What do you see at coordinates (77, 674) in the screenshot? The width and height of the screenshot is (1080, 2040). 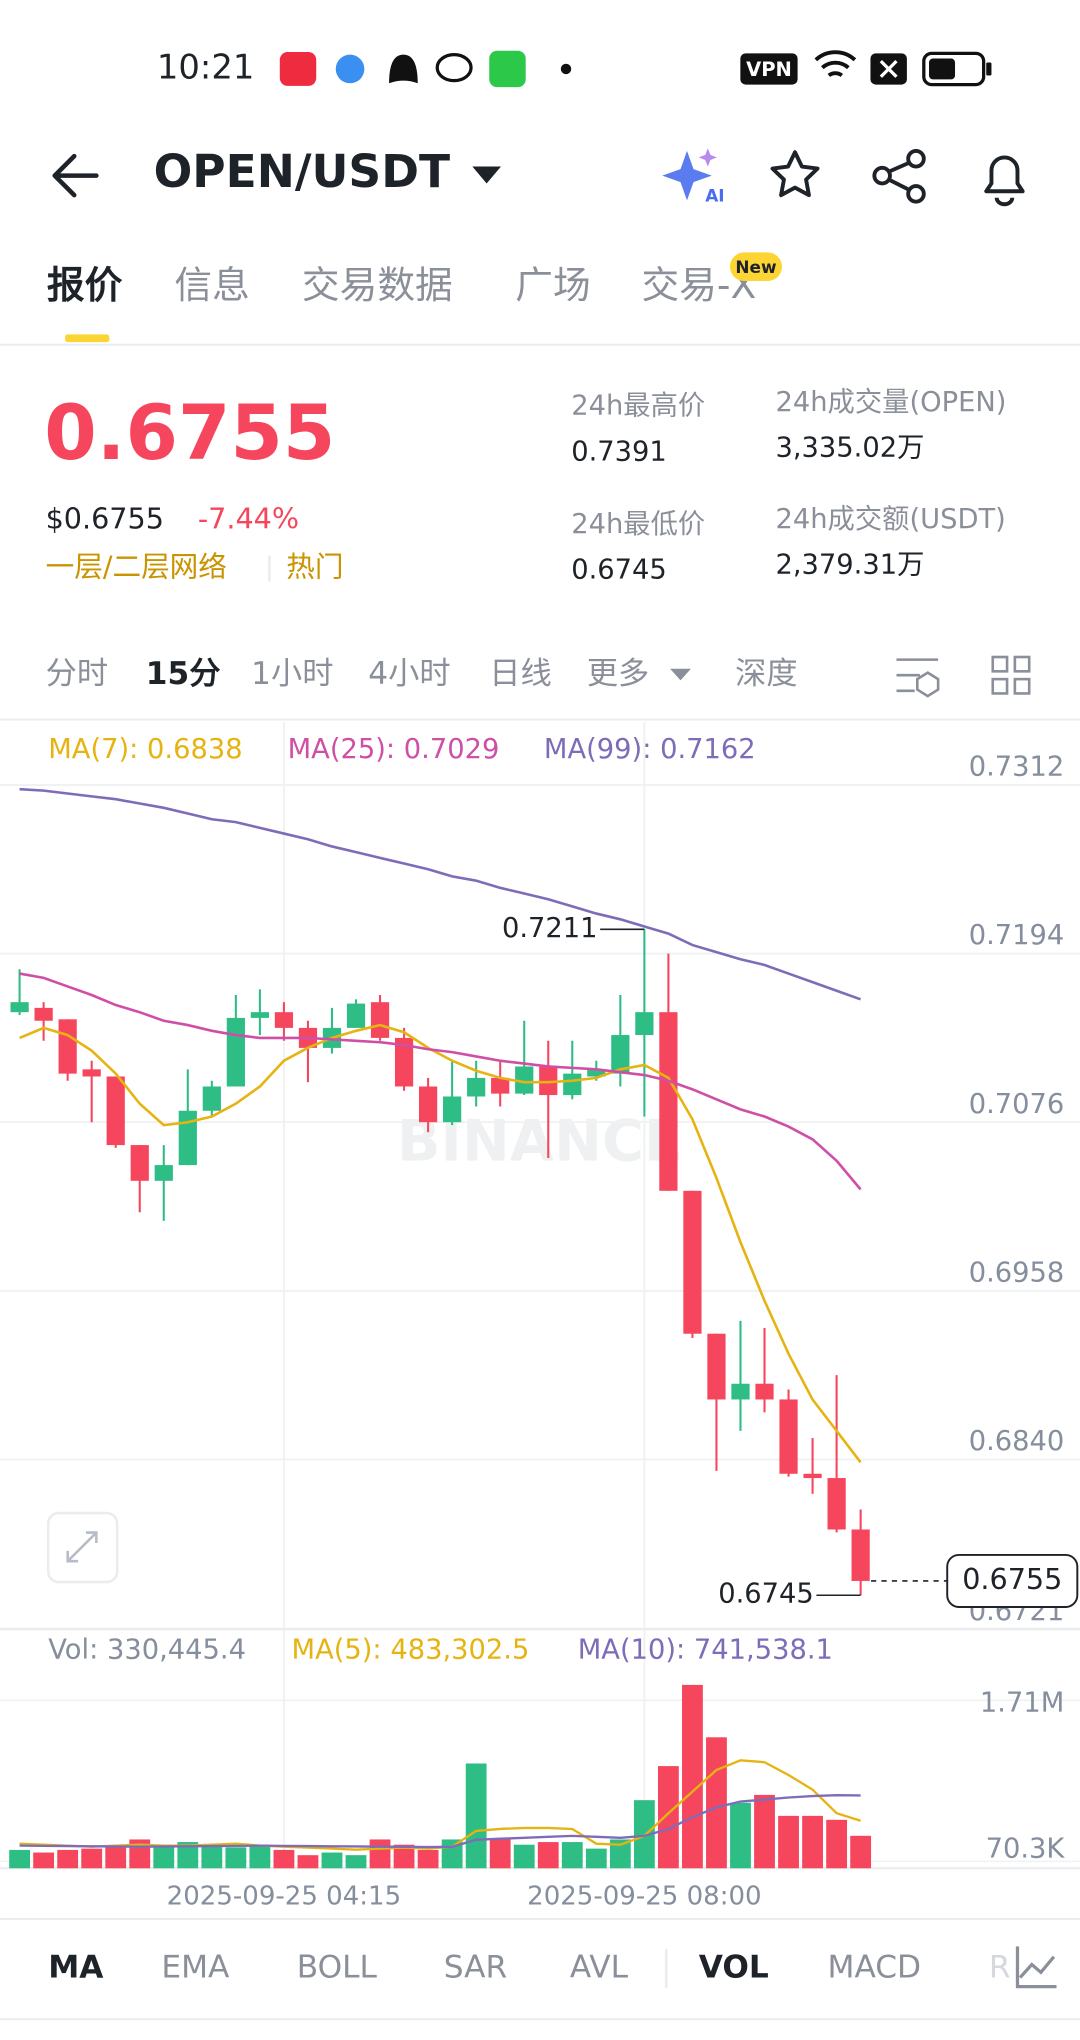 I see `interval: 分时` at bounding box center [77, 674].